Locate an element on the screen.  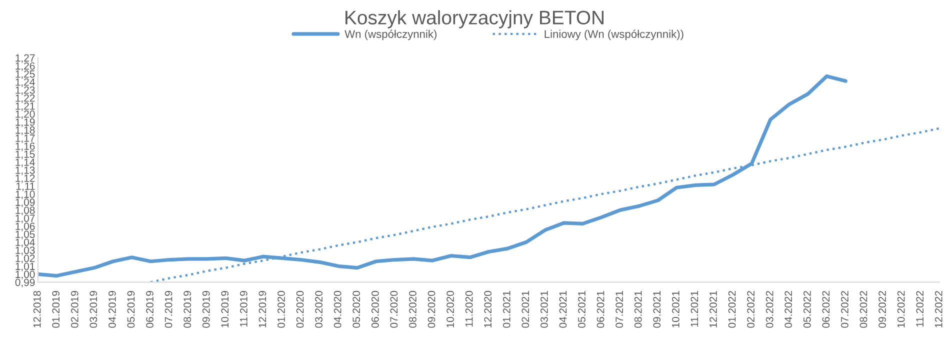
x-tick-label: 04.2022 is located at coordinates (788, 309).